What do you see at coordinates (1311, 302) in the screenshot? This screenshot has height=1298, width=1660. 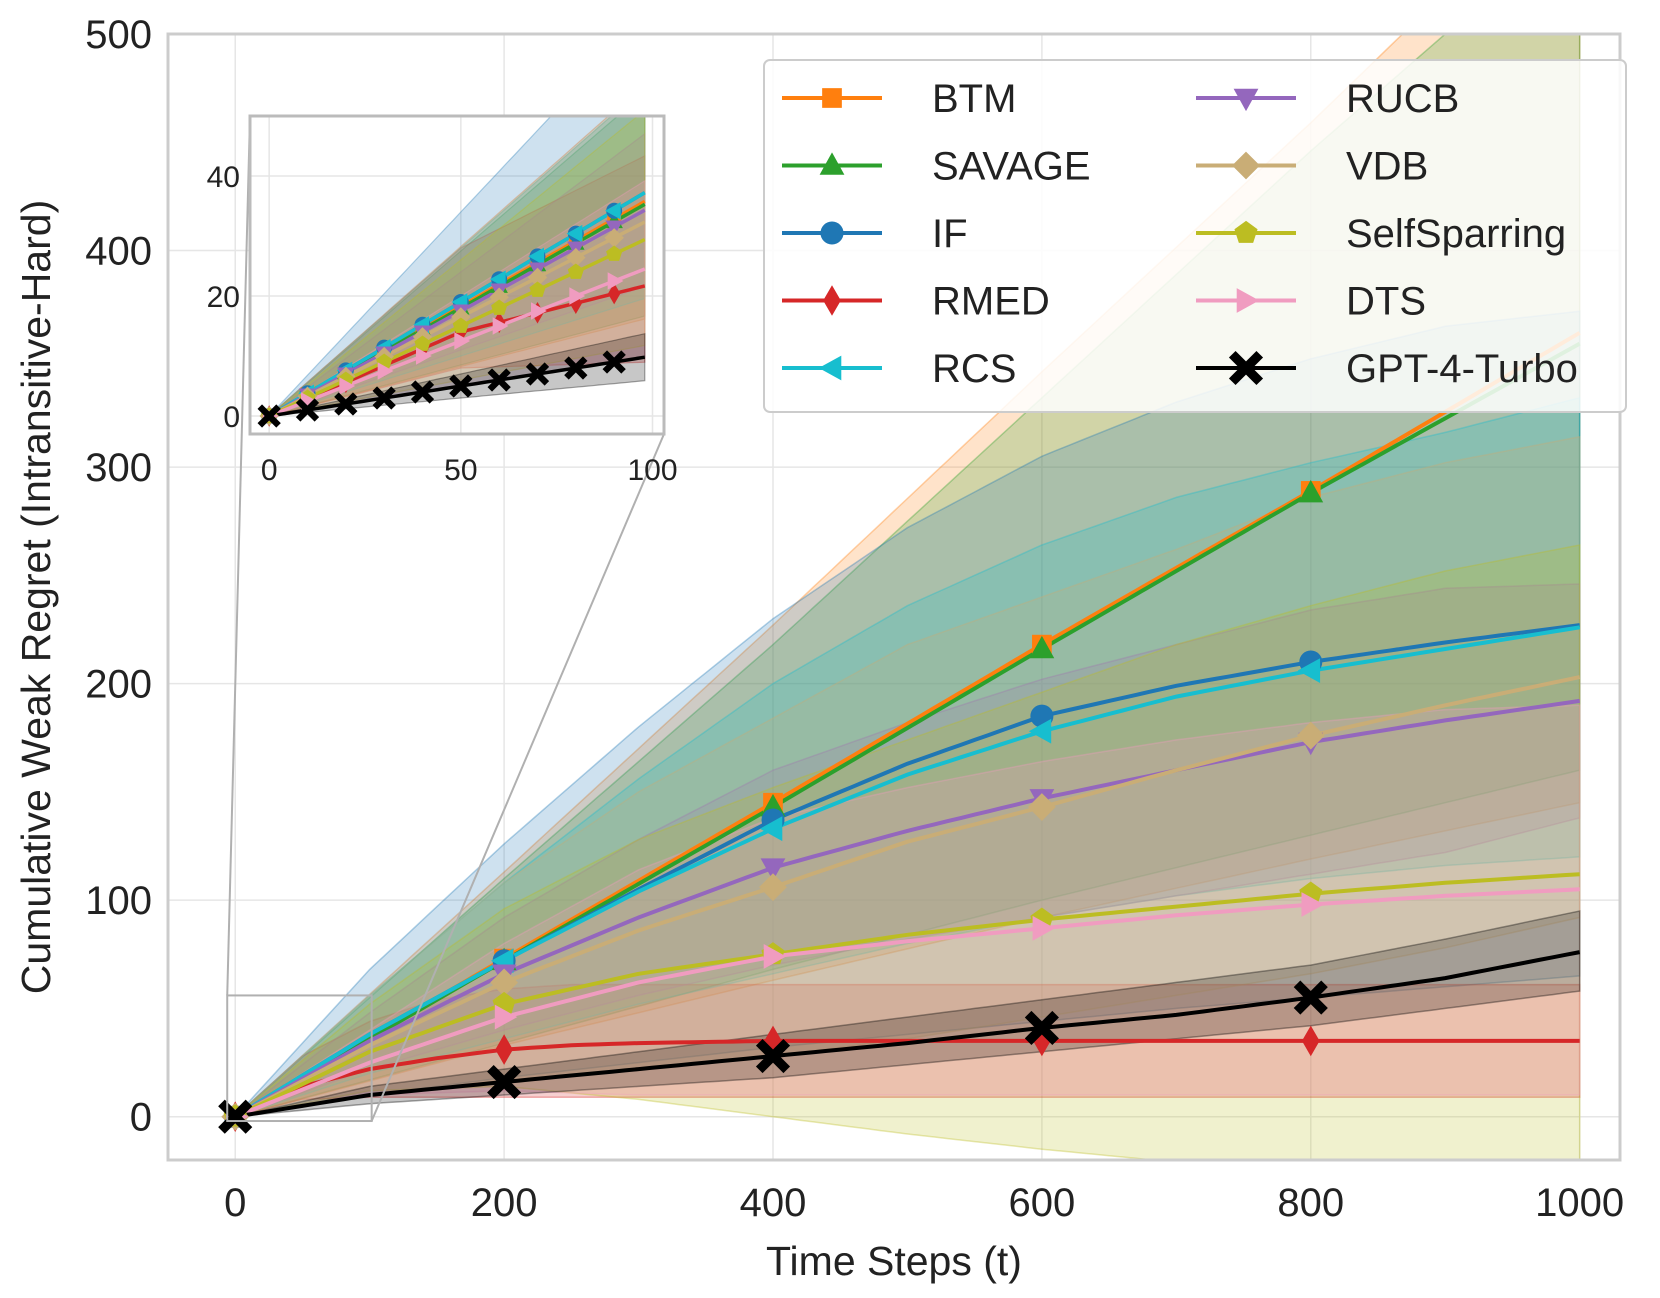 I see `legend-item-dts: DTS` at bounding box center [1311, 302].